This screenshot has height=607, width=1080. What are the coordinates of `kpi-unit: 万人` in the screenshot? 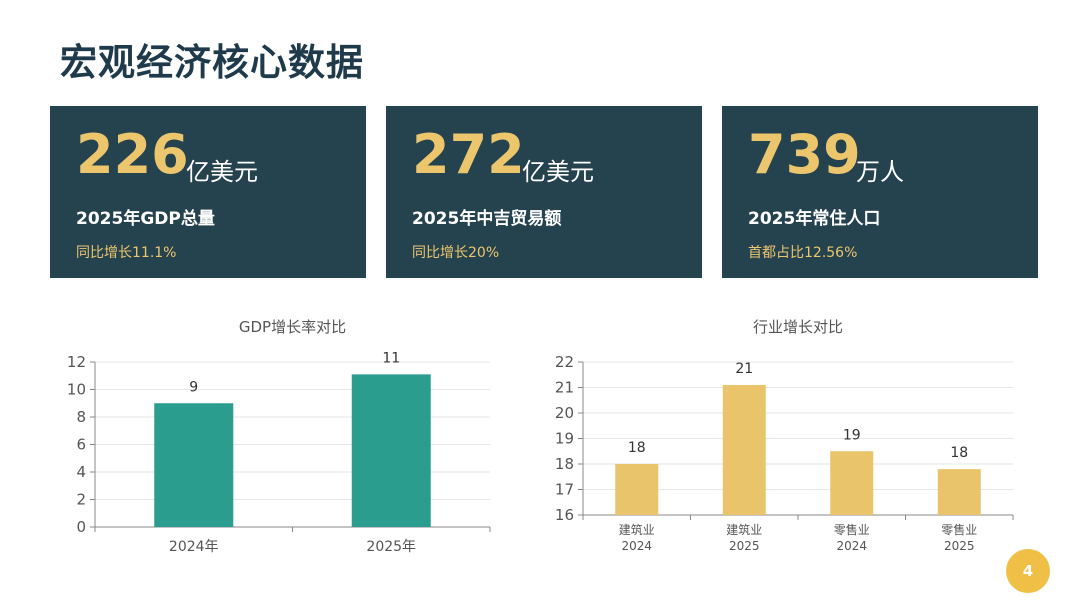 It's located at (880, 172).